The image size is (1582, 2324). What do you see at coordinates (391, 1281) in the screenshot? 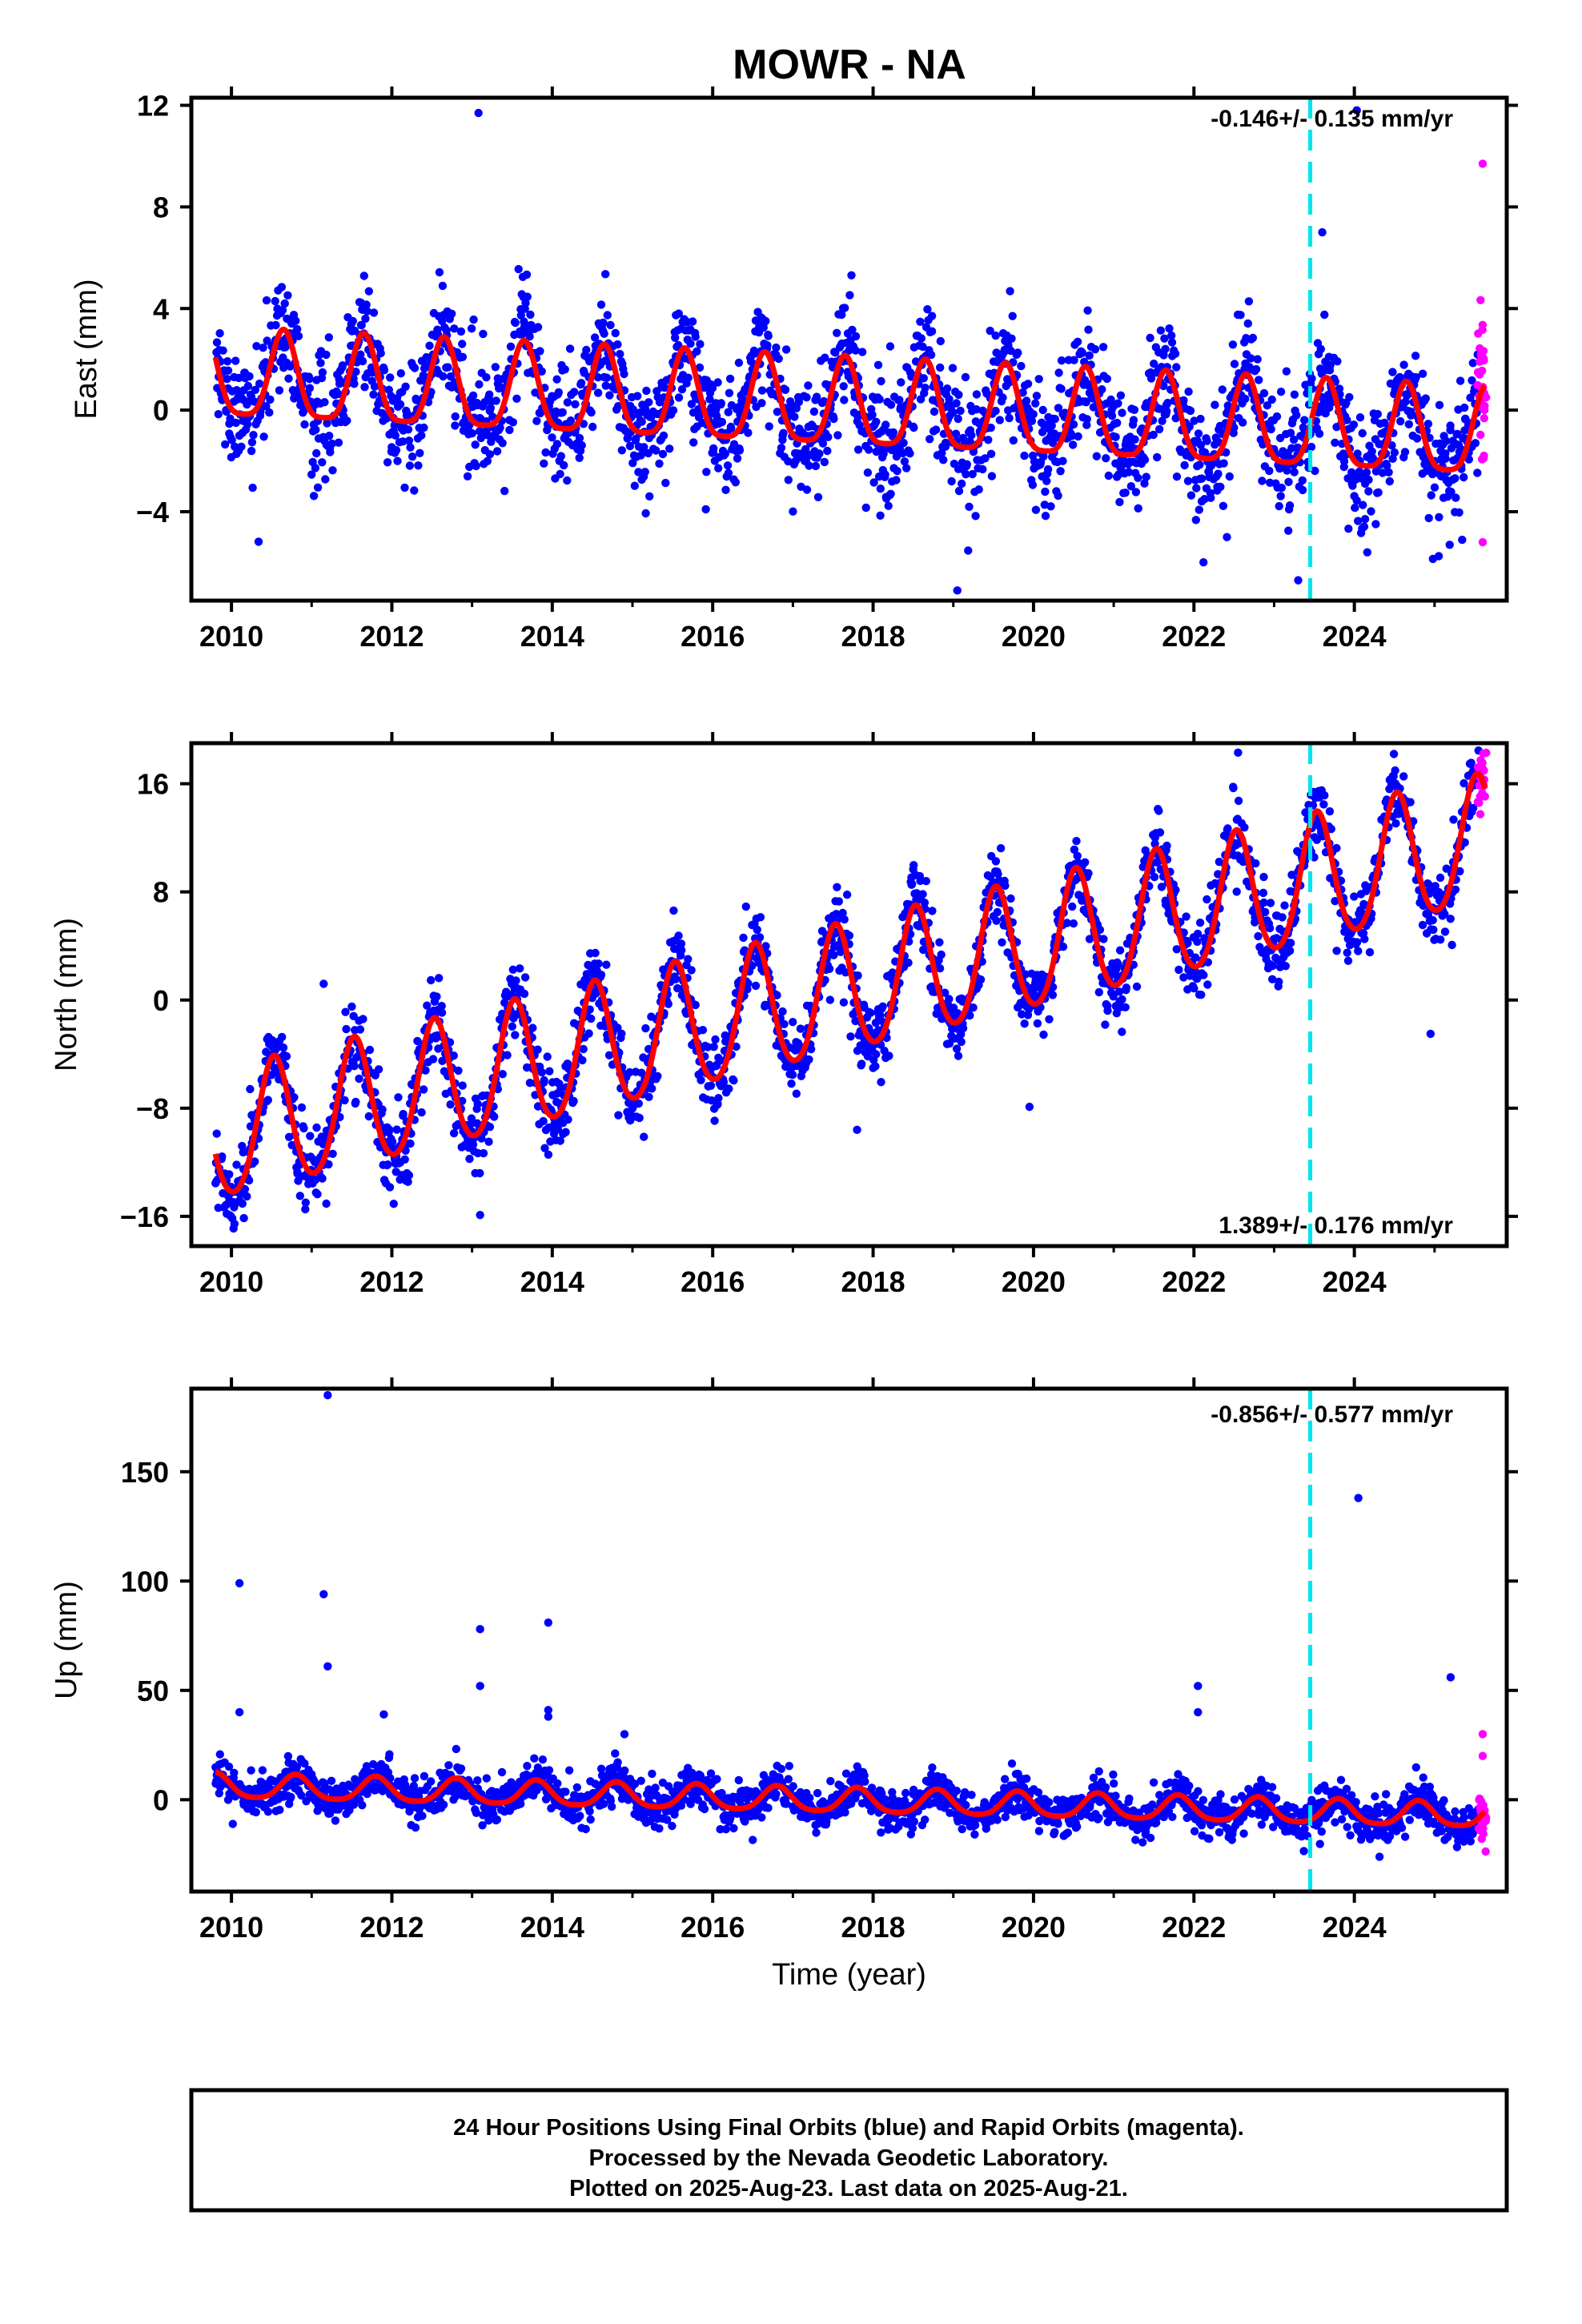
I see `north-x-tick-label: 2012` at bounding box center [391, 1281].